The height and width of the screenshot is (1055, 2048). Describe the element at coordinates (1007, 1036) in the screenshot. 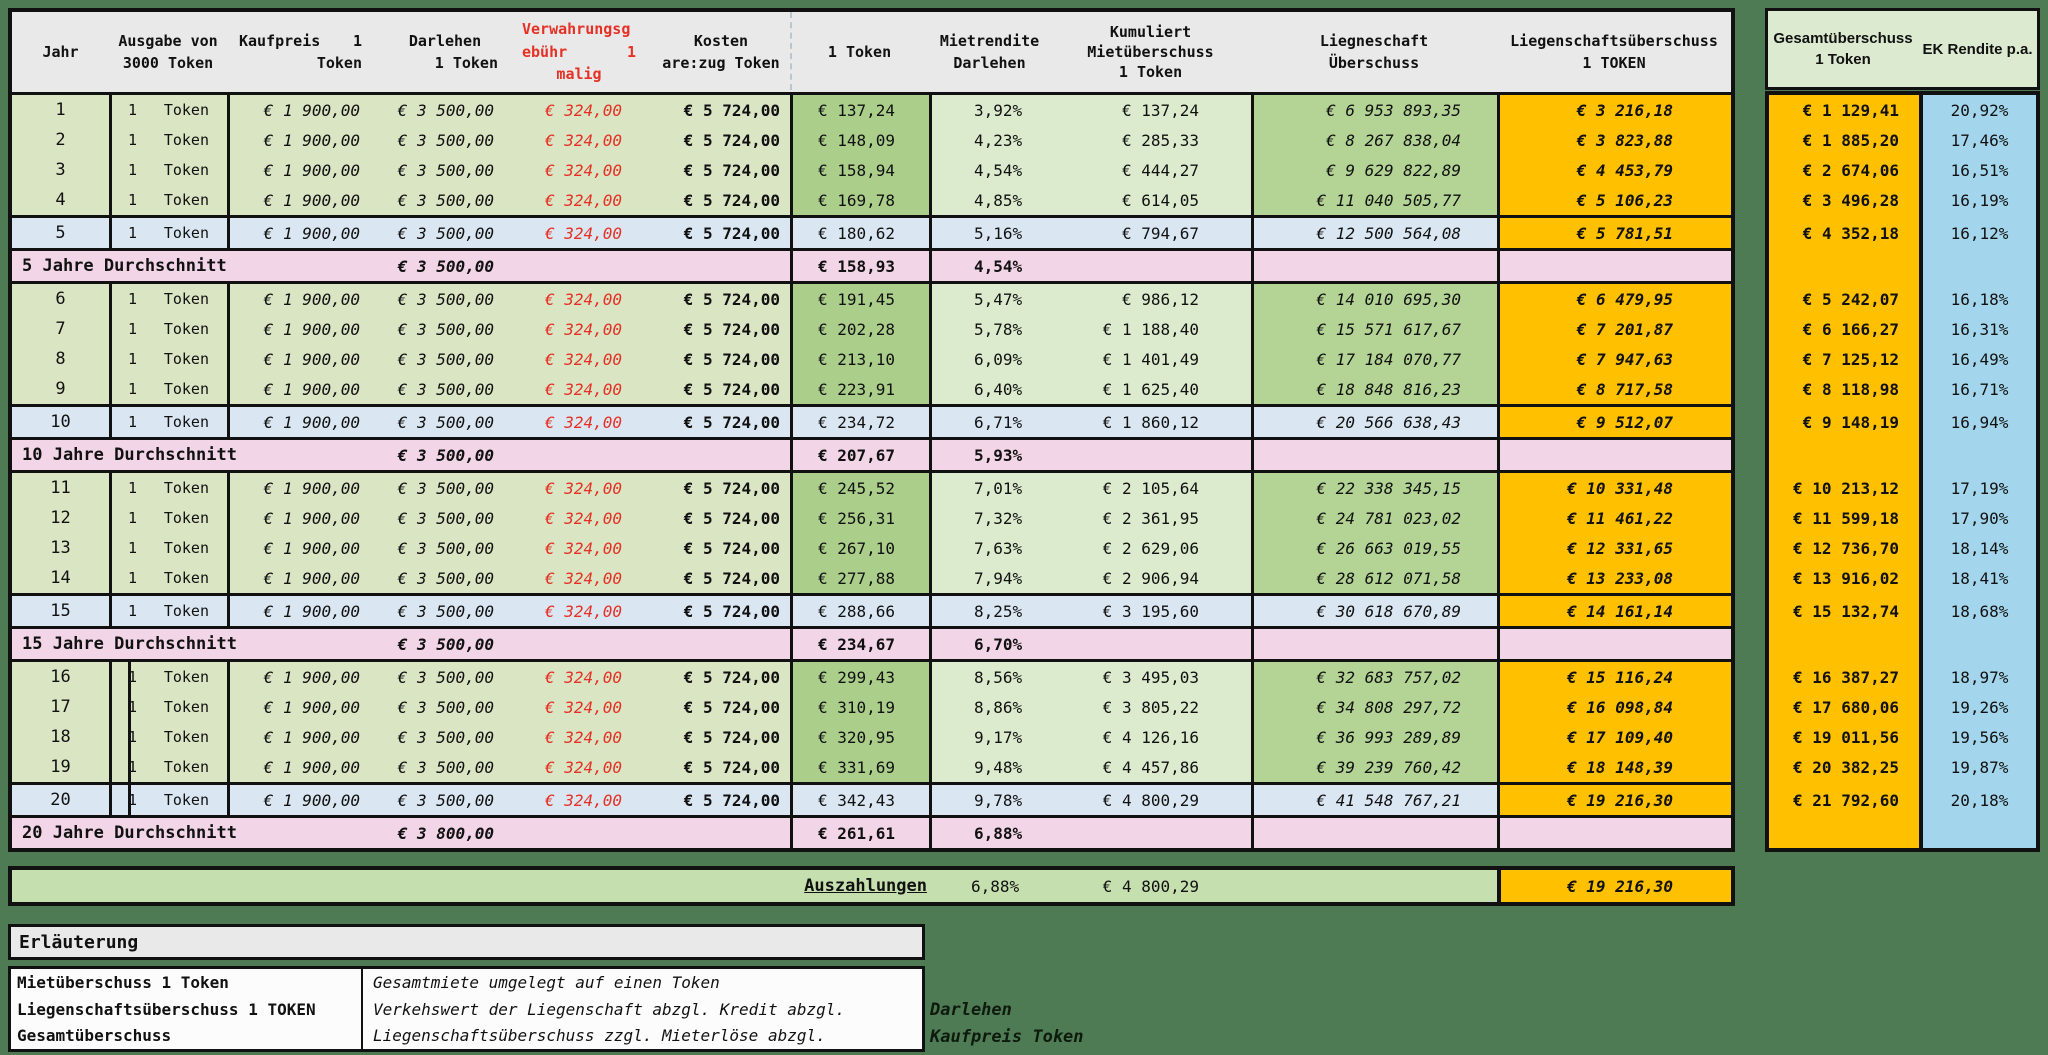

I see `legend-overflow-kaufpreis: Kaufpreis Token` at that location.